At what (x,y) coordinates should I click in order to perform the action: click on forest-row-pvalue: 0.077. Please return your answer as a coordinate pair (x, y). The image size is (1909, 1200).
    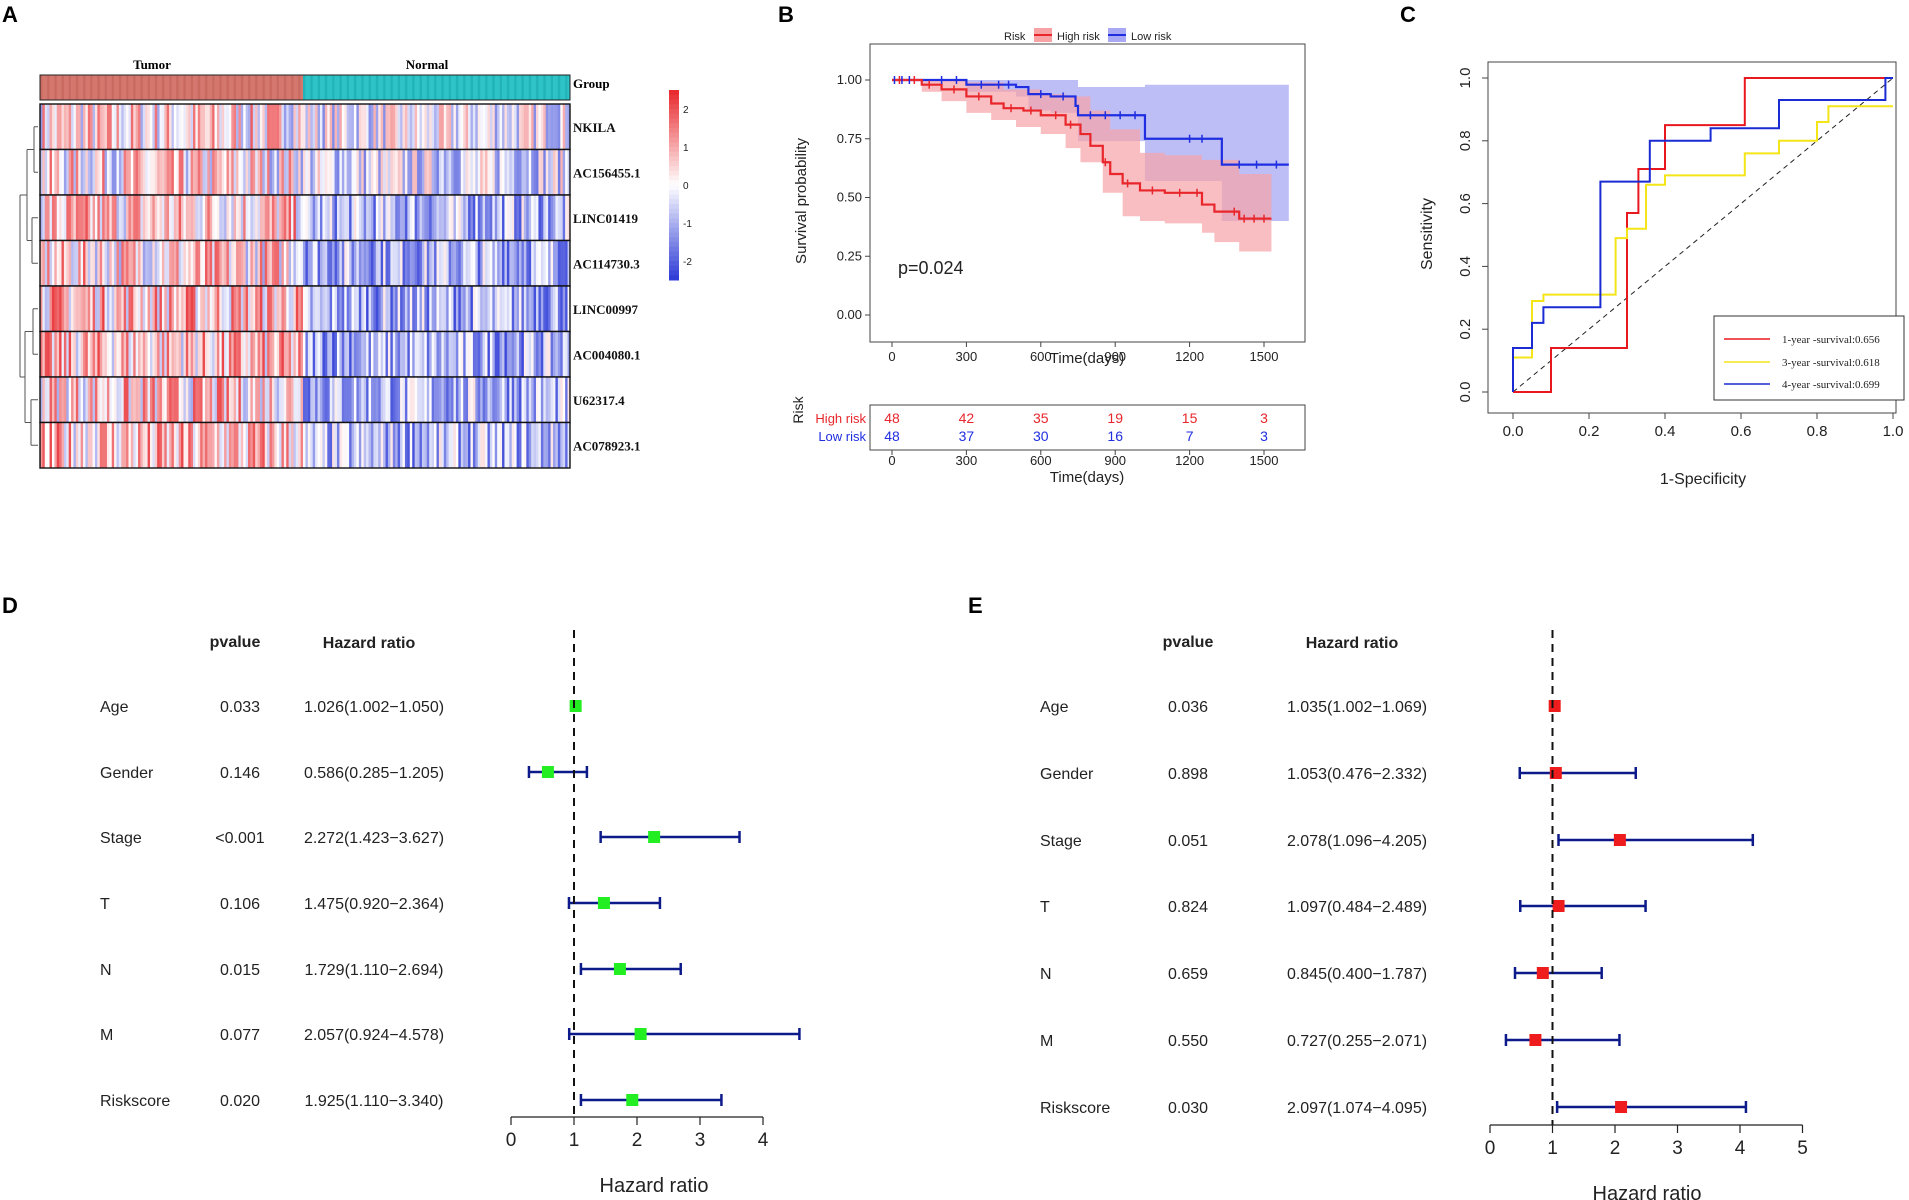
    Looking at the image, I should click on (240, 1035).